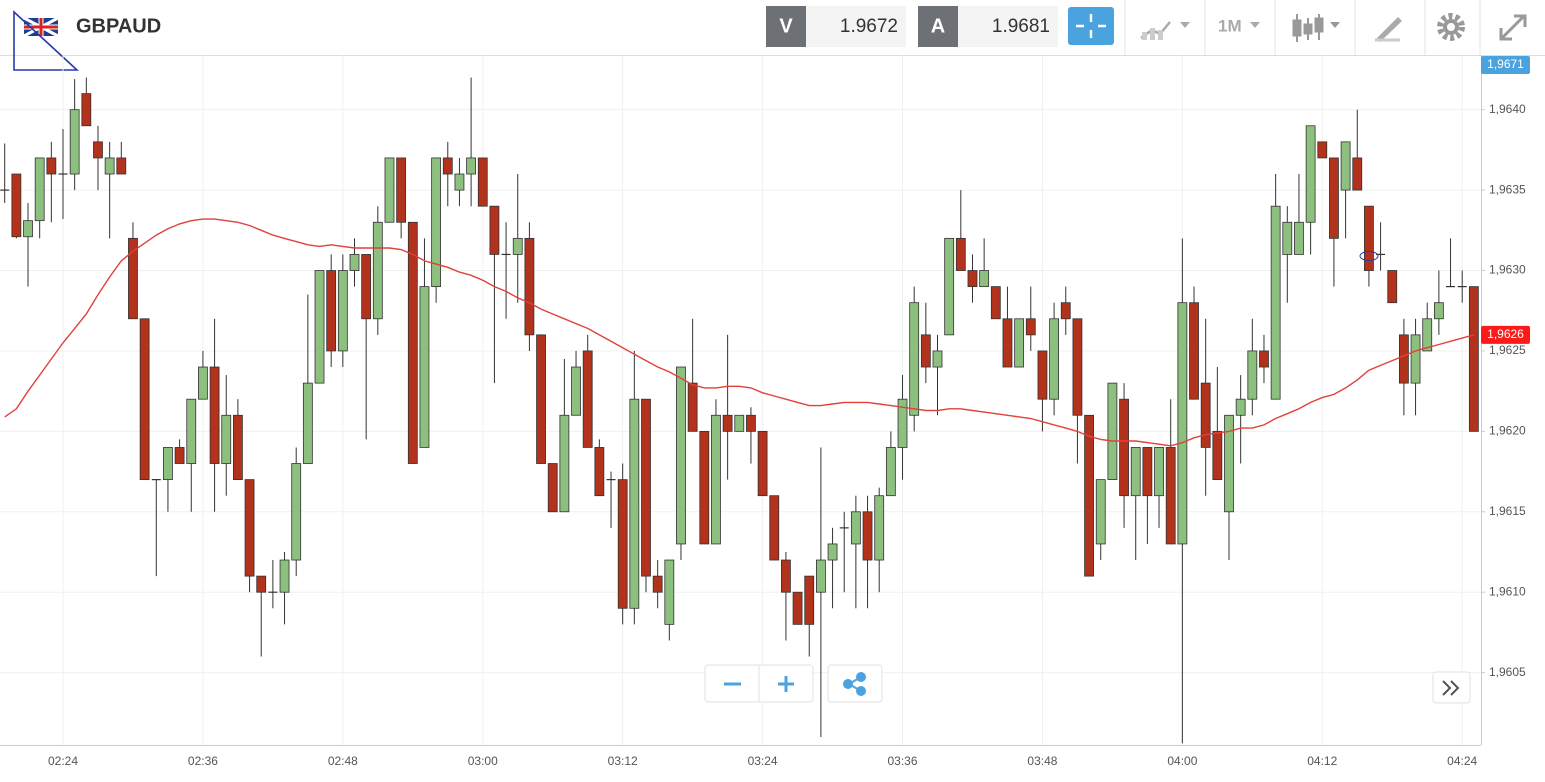 The height and width of the screenshot is (782, 1545). Describe the element at coordinates (1451, 27) in the screenshot. I see `settings-button` at that location.